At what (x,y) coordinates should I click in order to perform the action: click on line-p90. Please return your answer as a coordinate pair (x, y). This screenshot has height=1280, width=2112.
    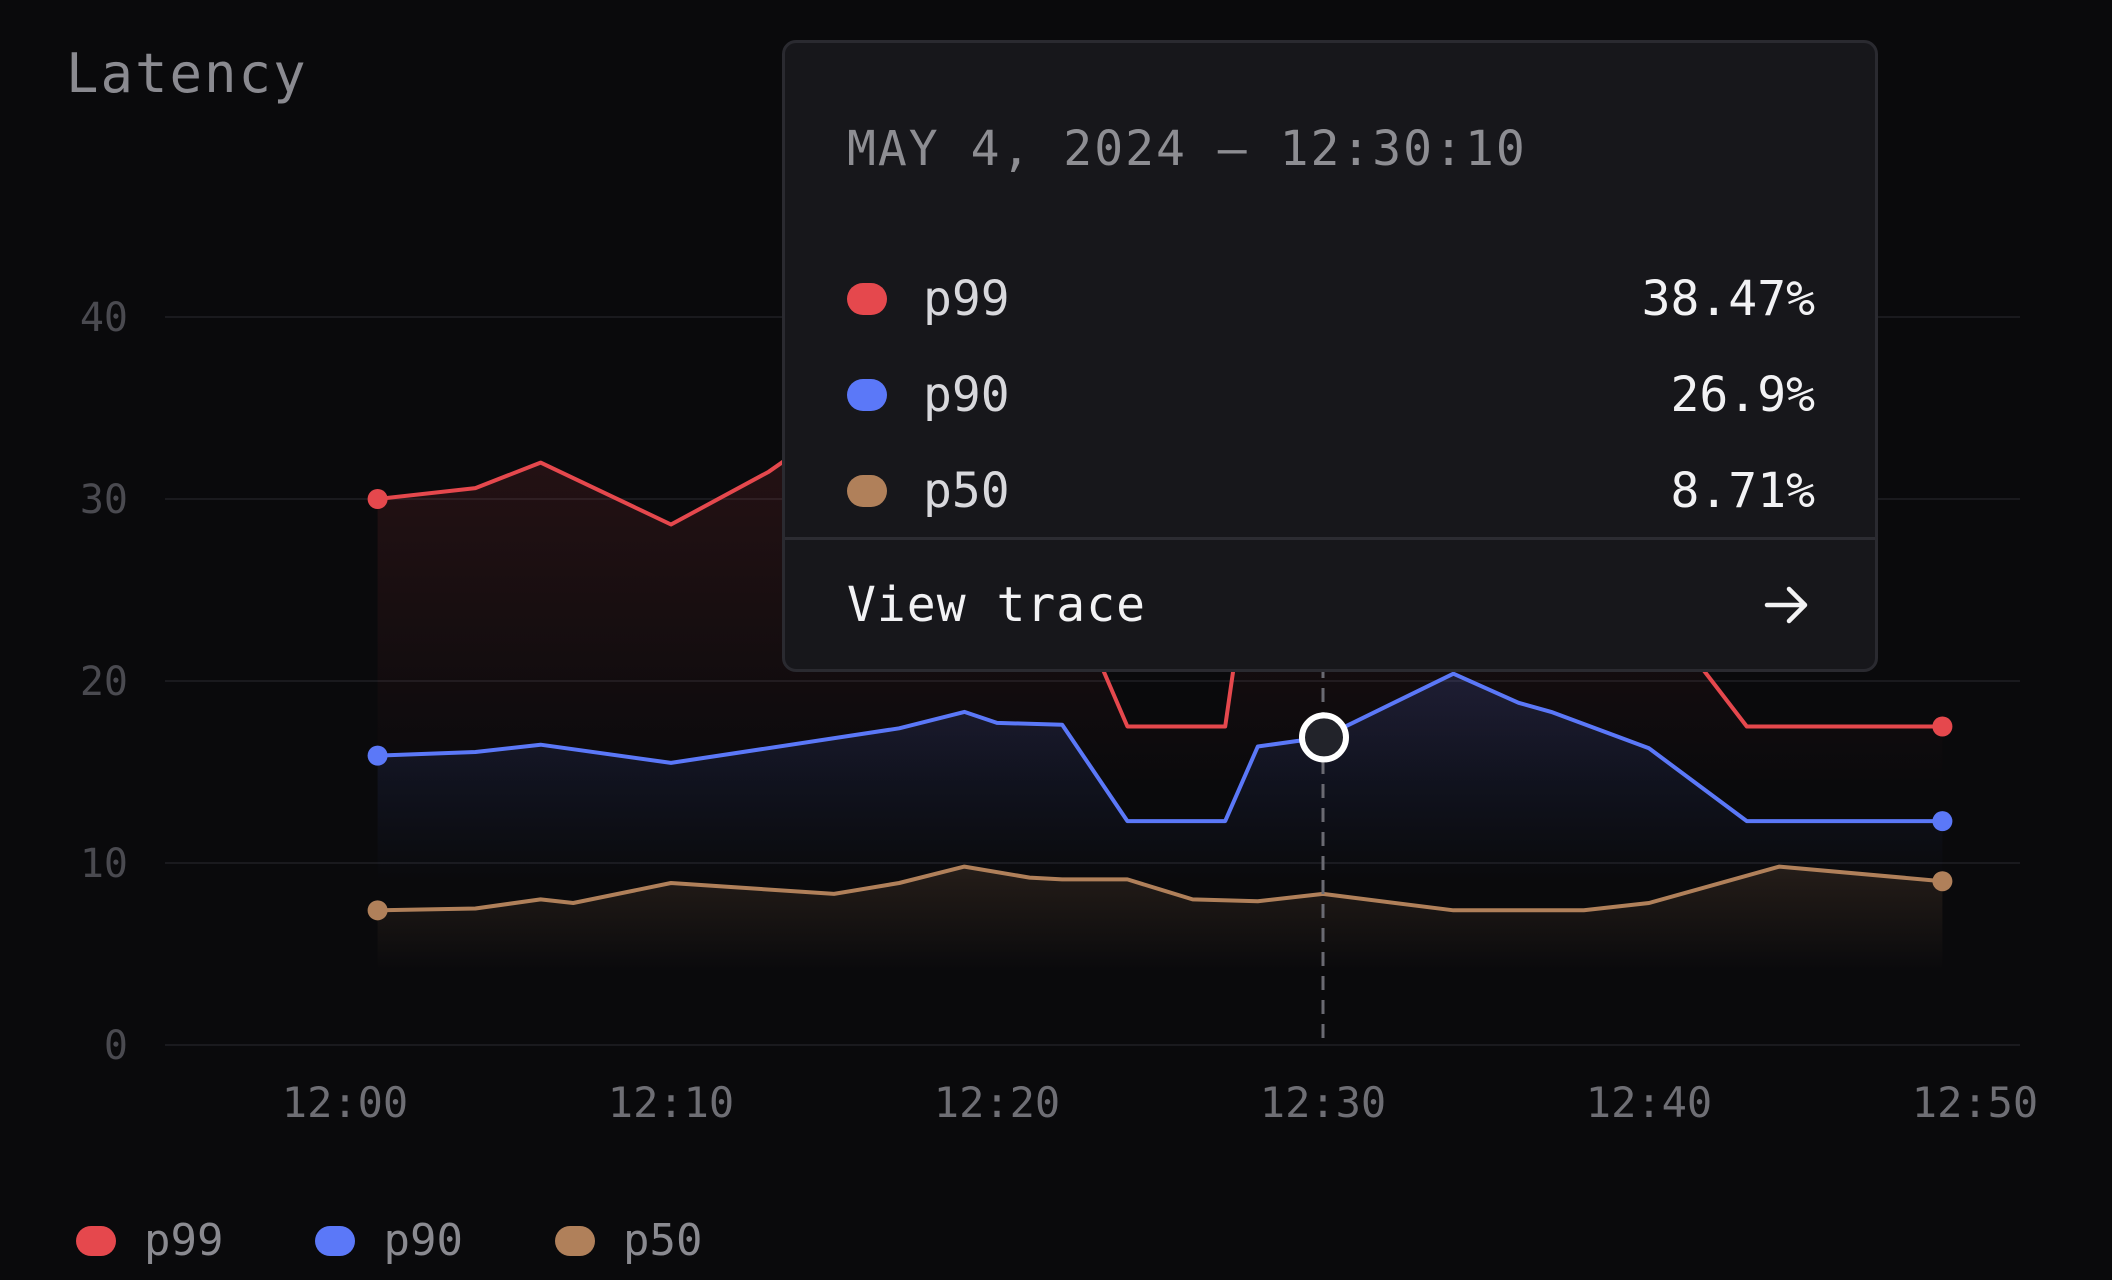
    Looking at the image, I should click on (1160, 747).